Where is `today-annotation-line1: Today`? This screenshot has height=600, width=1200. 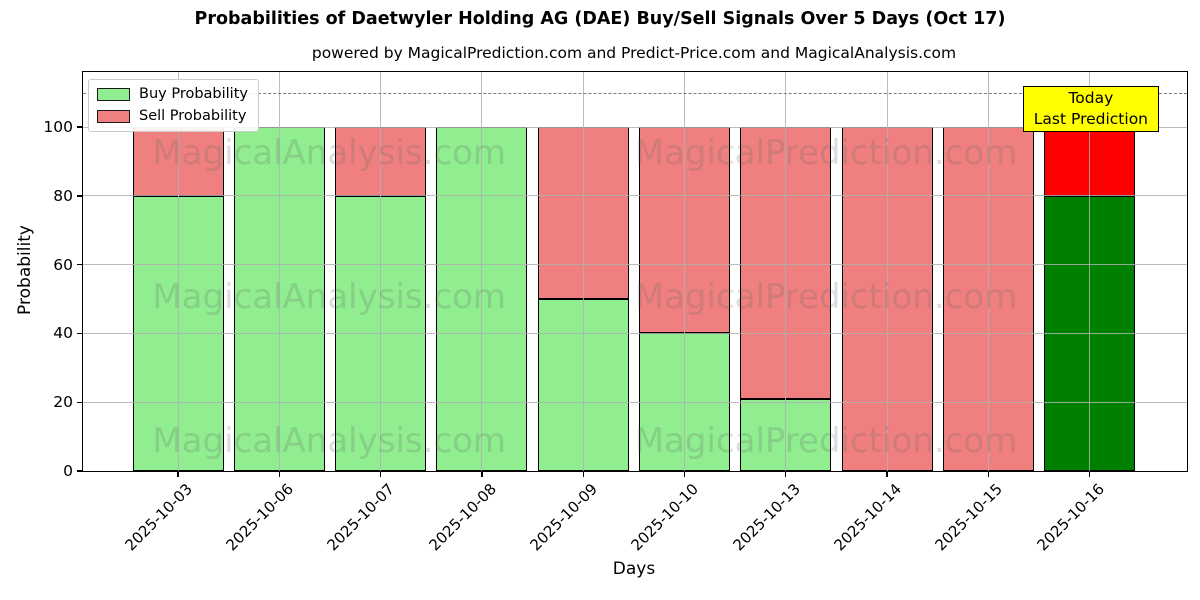
today-annotation-line1: Today is located at coordinates (1091, 98).